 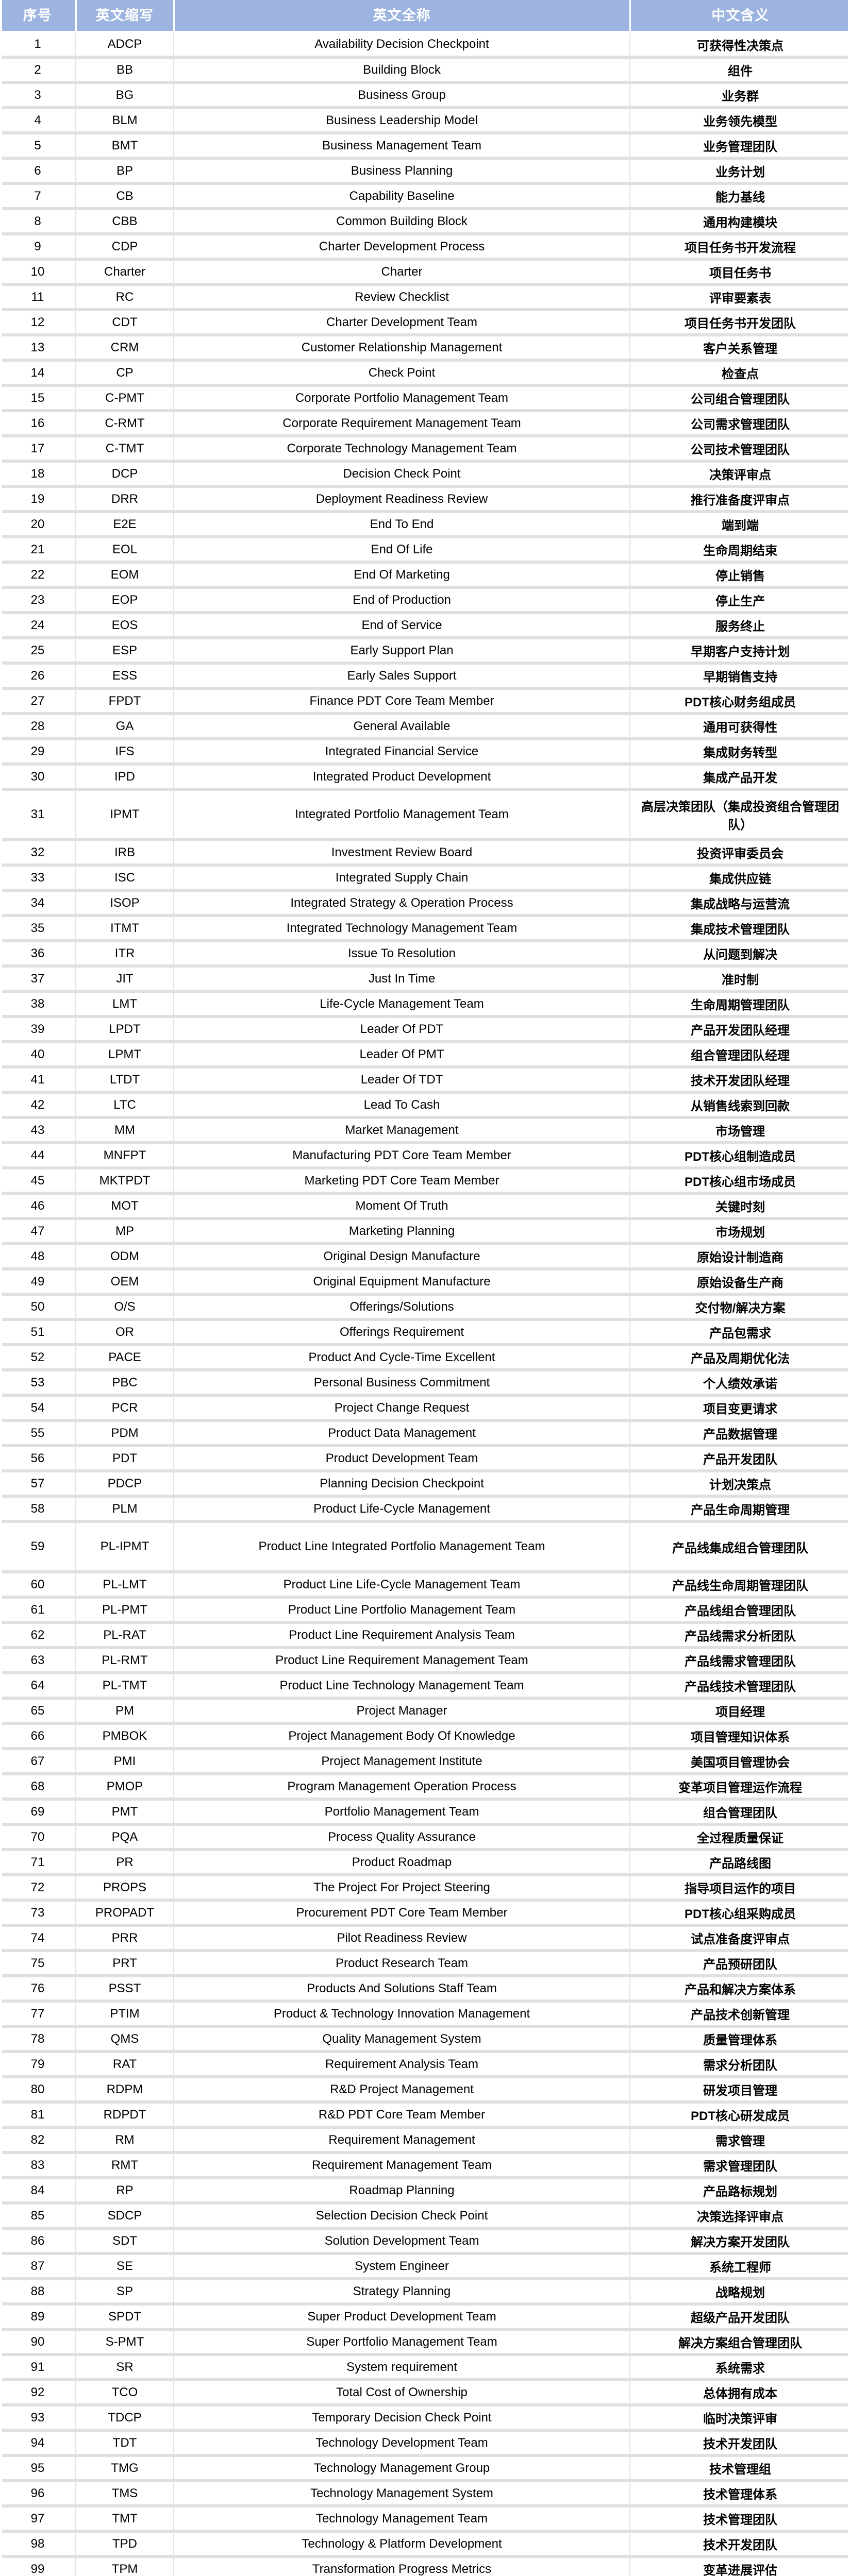 What do you see at coordinates (38, 727) in the screenshot?
I see `cell-seq: 28` at bounding box center [38, 727].